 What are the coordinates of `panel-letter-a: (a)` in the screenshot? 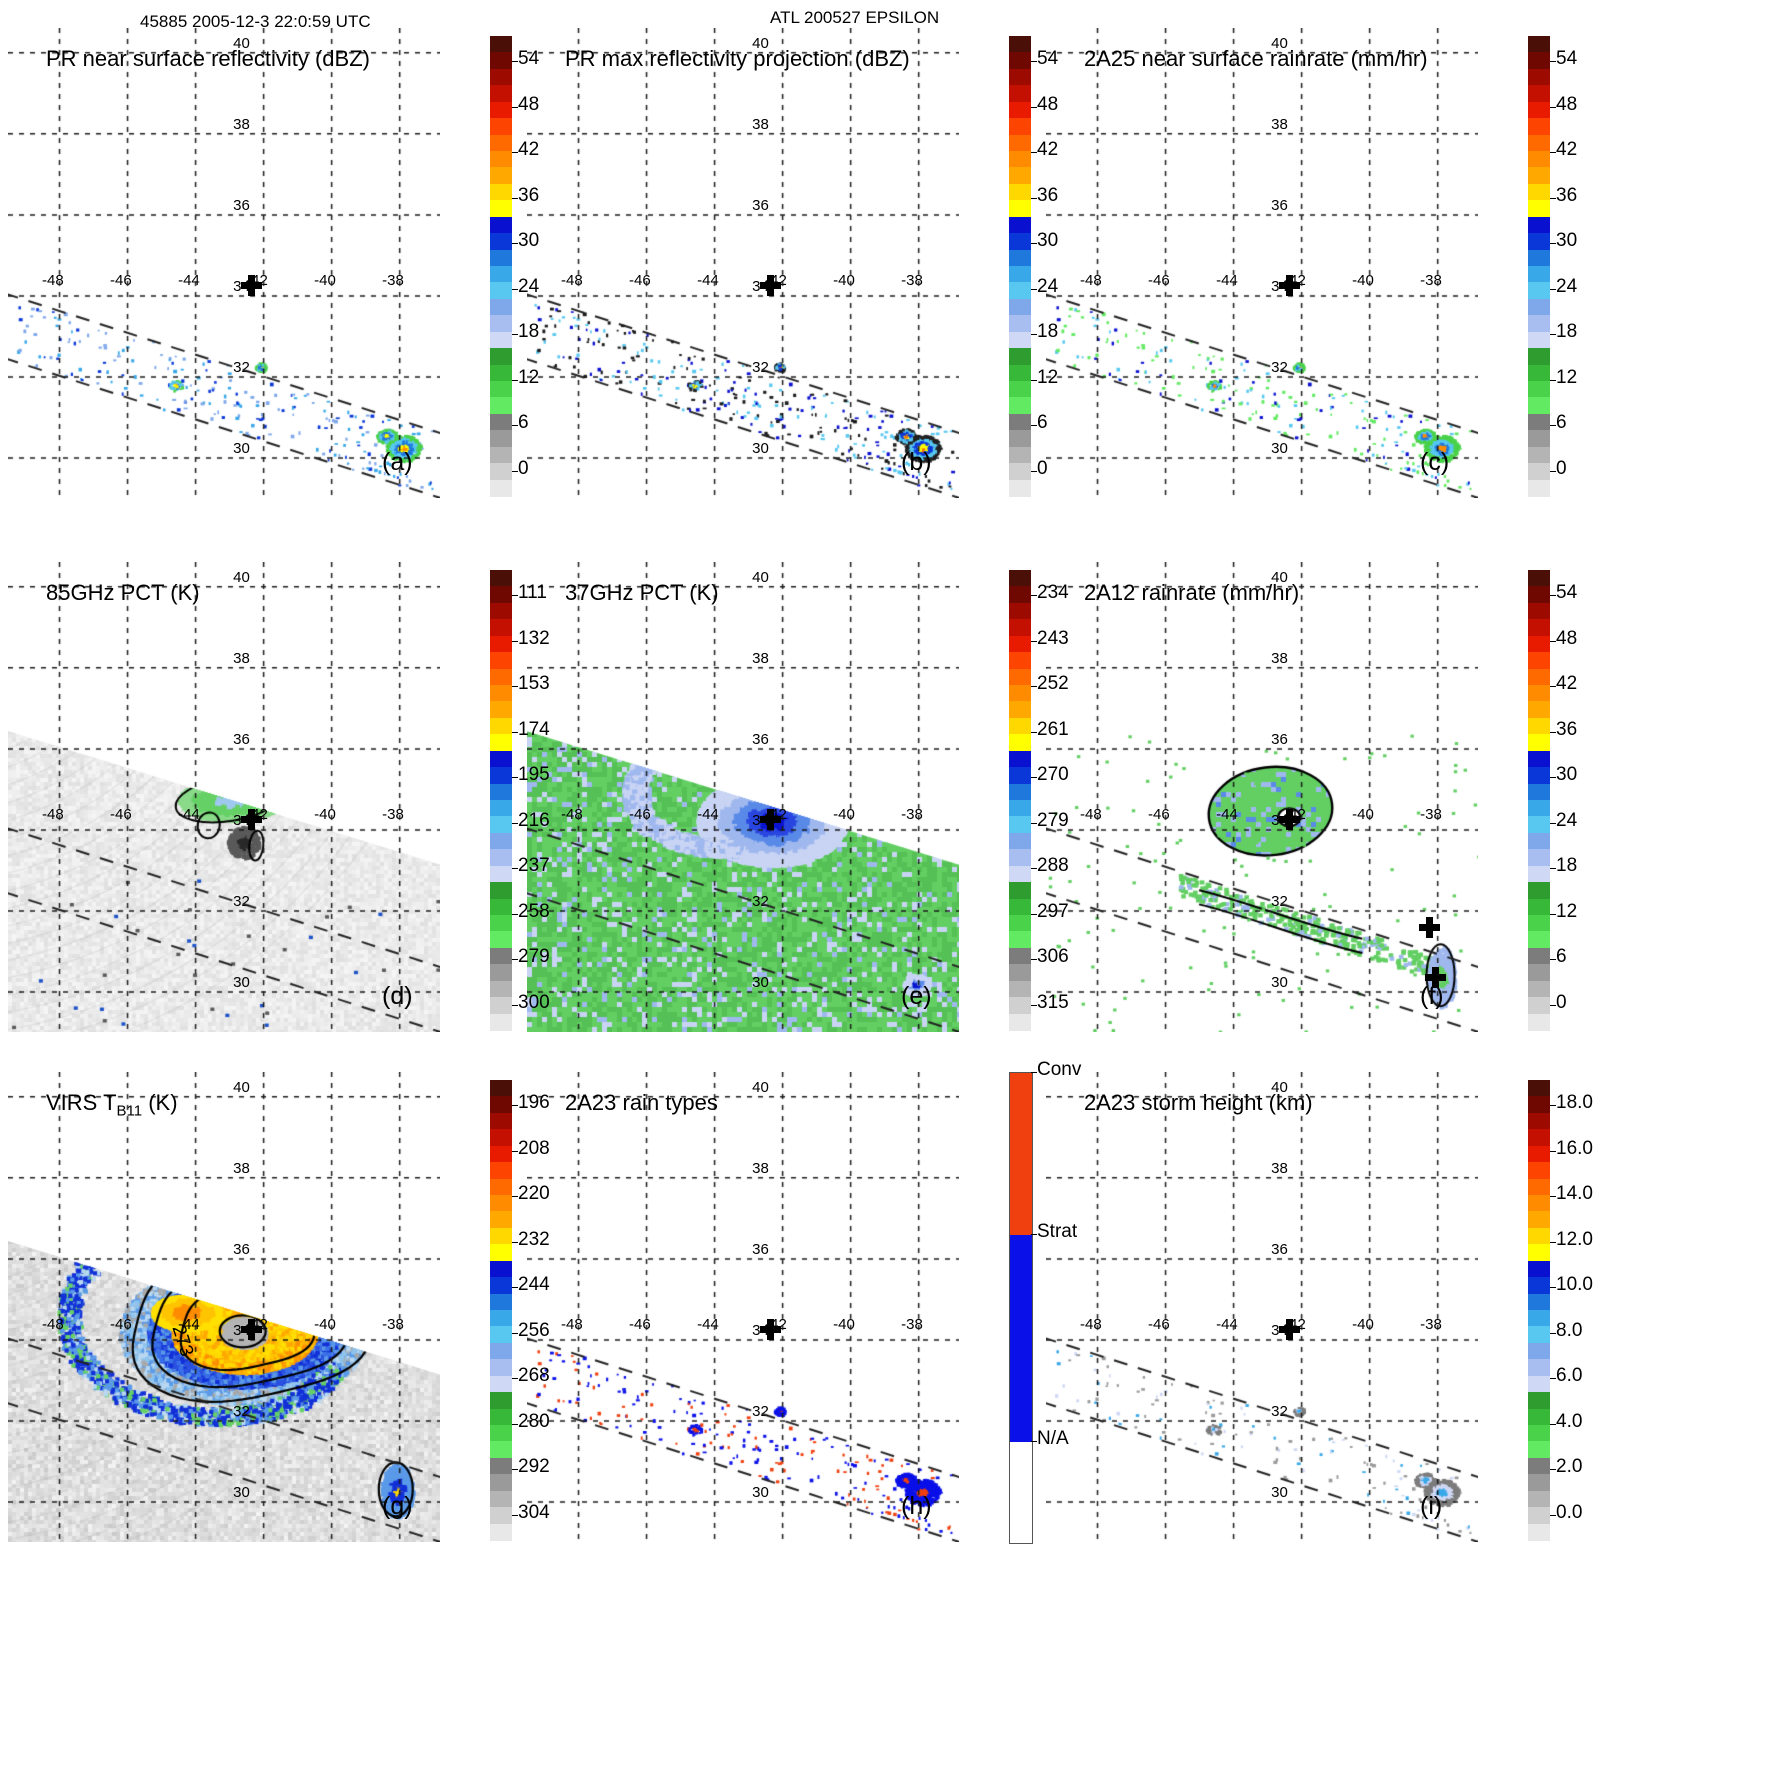 It's located at (397, 462).